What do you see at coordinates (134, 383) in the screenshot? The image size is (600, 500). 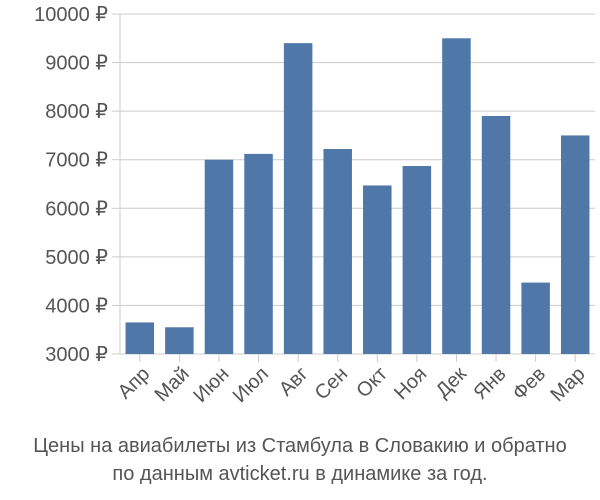 I see `x-tick-label: Апр` at bounding box center [134, 383].